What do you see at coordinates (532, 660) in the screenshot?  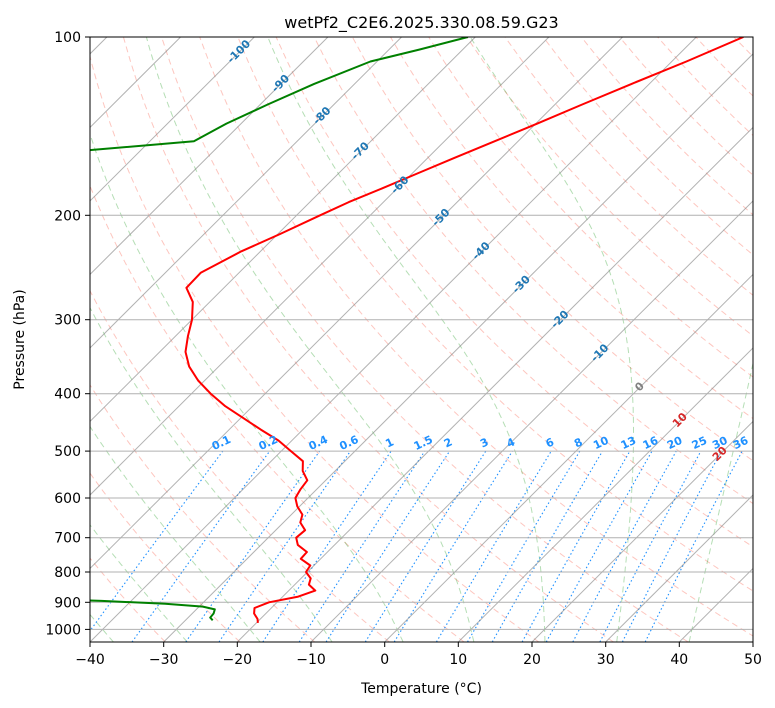 I see `x-tick-label: 20` at bounding box center [532, 660].